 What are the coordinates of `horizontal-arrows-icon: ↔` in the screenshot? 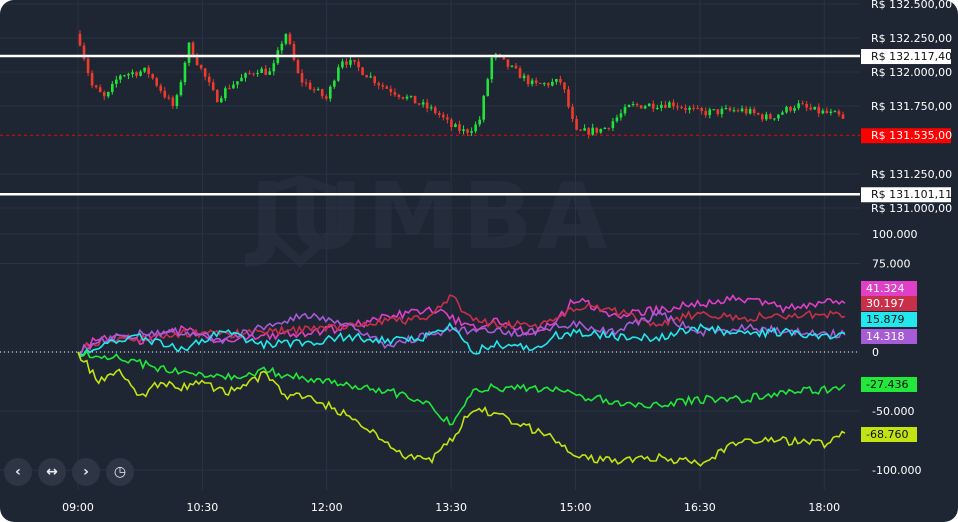 It's located at (52, 472).